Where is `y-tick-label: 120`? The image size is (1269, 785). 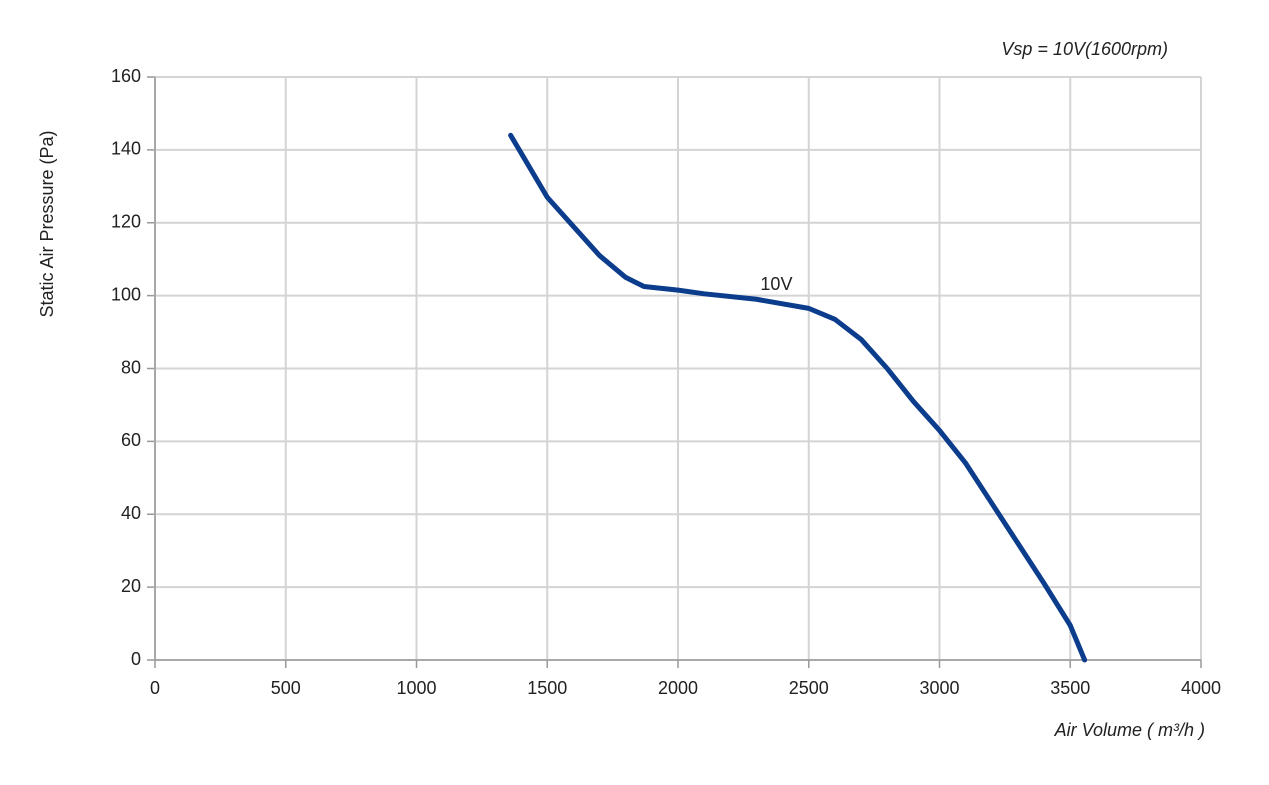 y-tick-label: 120 is located at coordinates (126, 222).